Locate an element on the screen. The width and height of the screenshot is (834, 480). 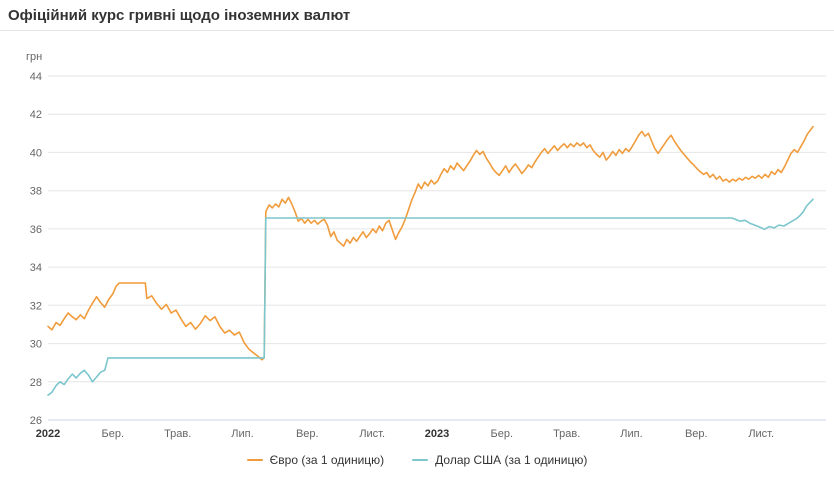
y-tick-label: 36 is located at coordinates (36, 230).